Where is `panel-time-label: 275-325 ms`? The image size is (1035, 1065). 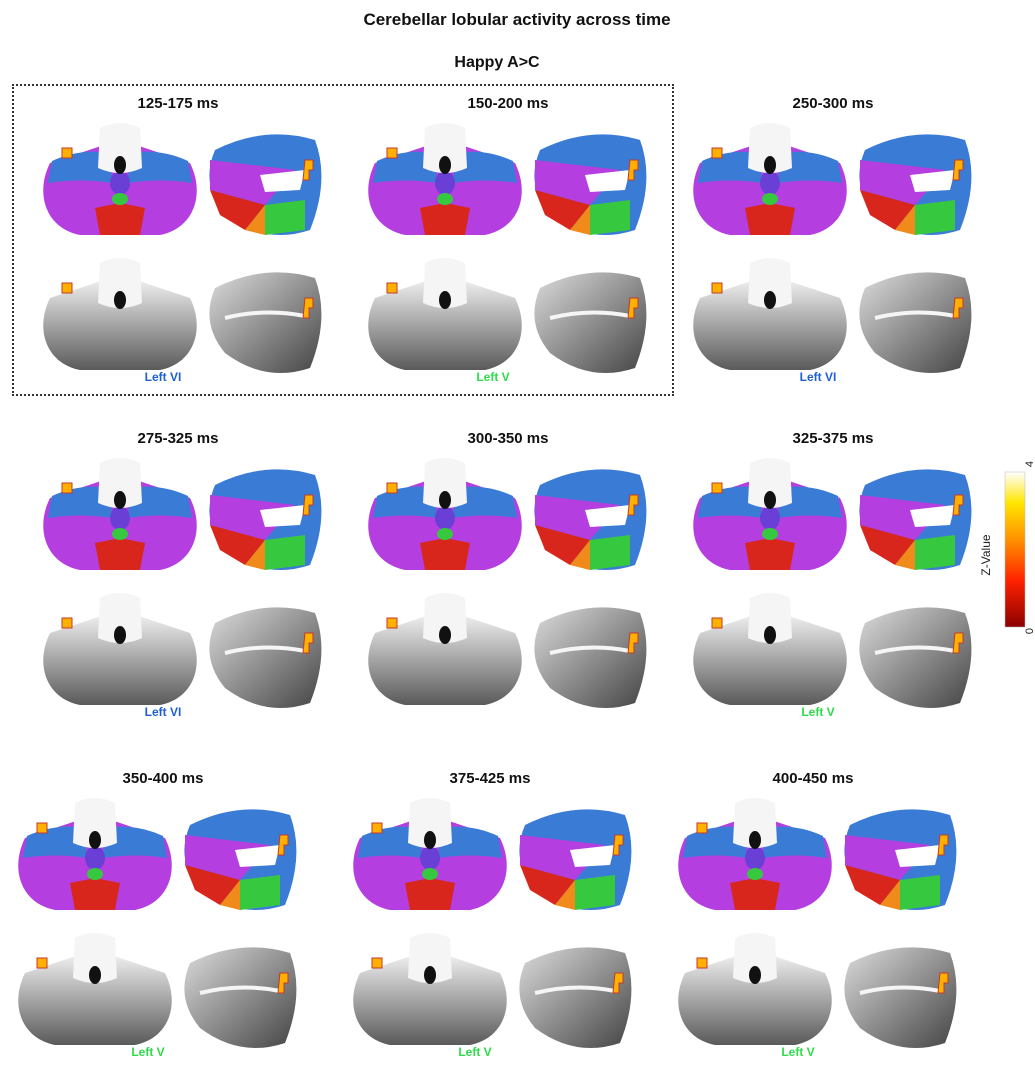 panel-time-label: 275-325 ms is located at coordinates (178, 438).